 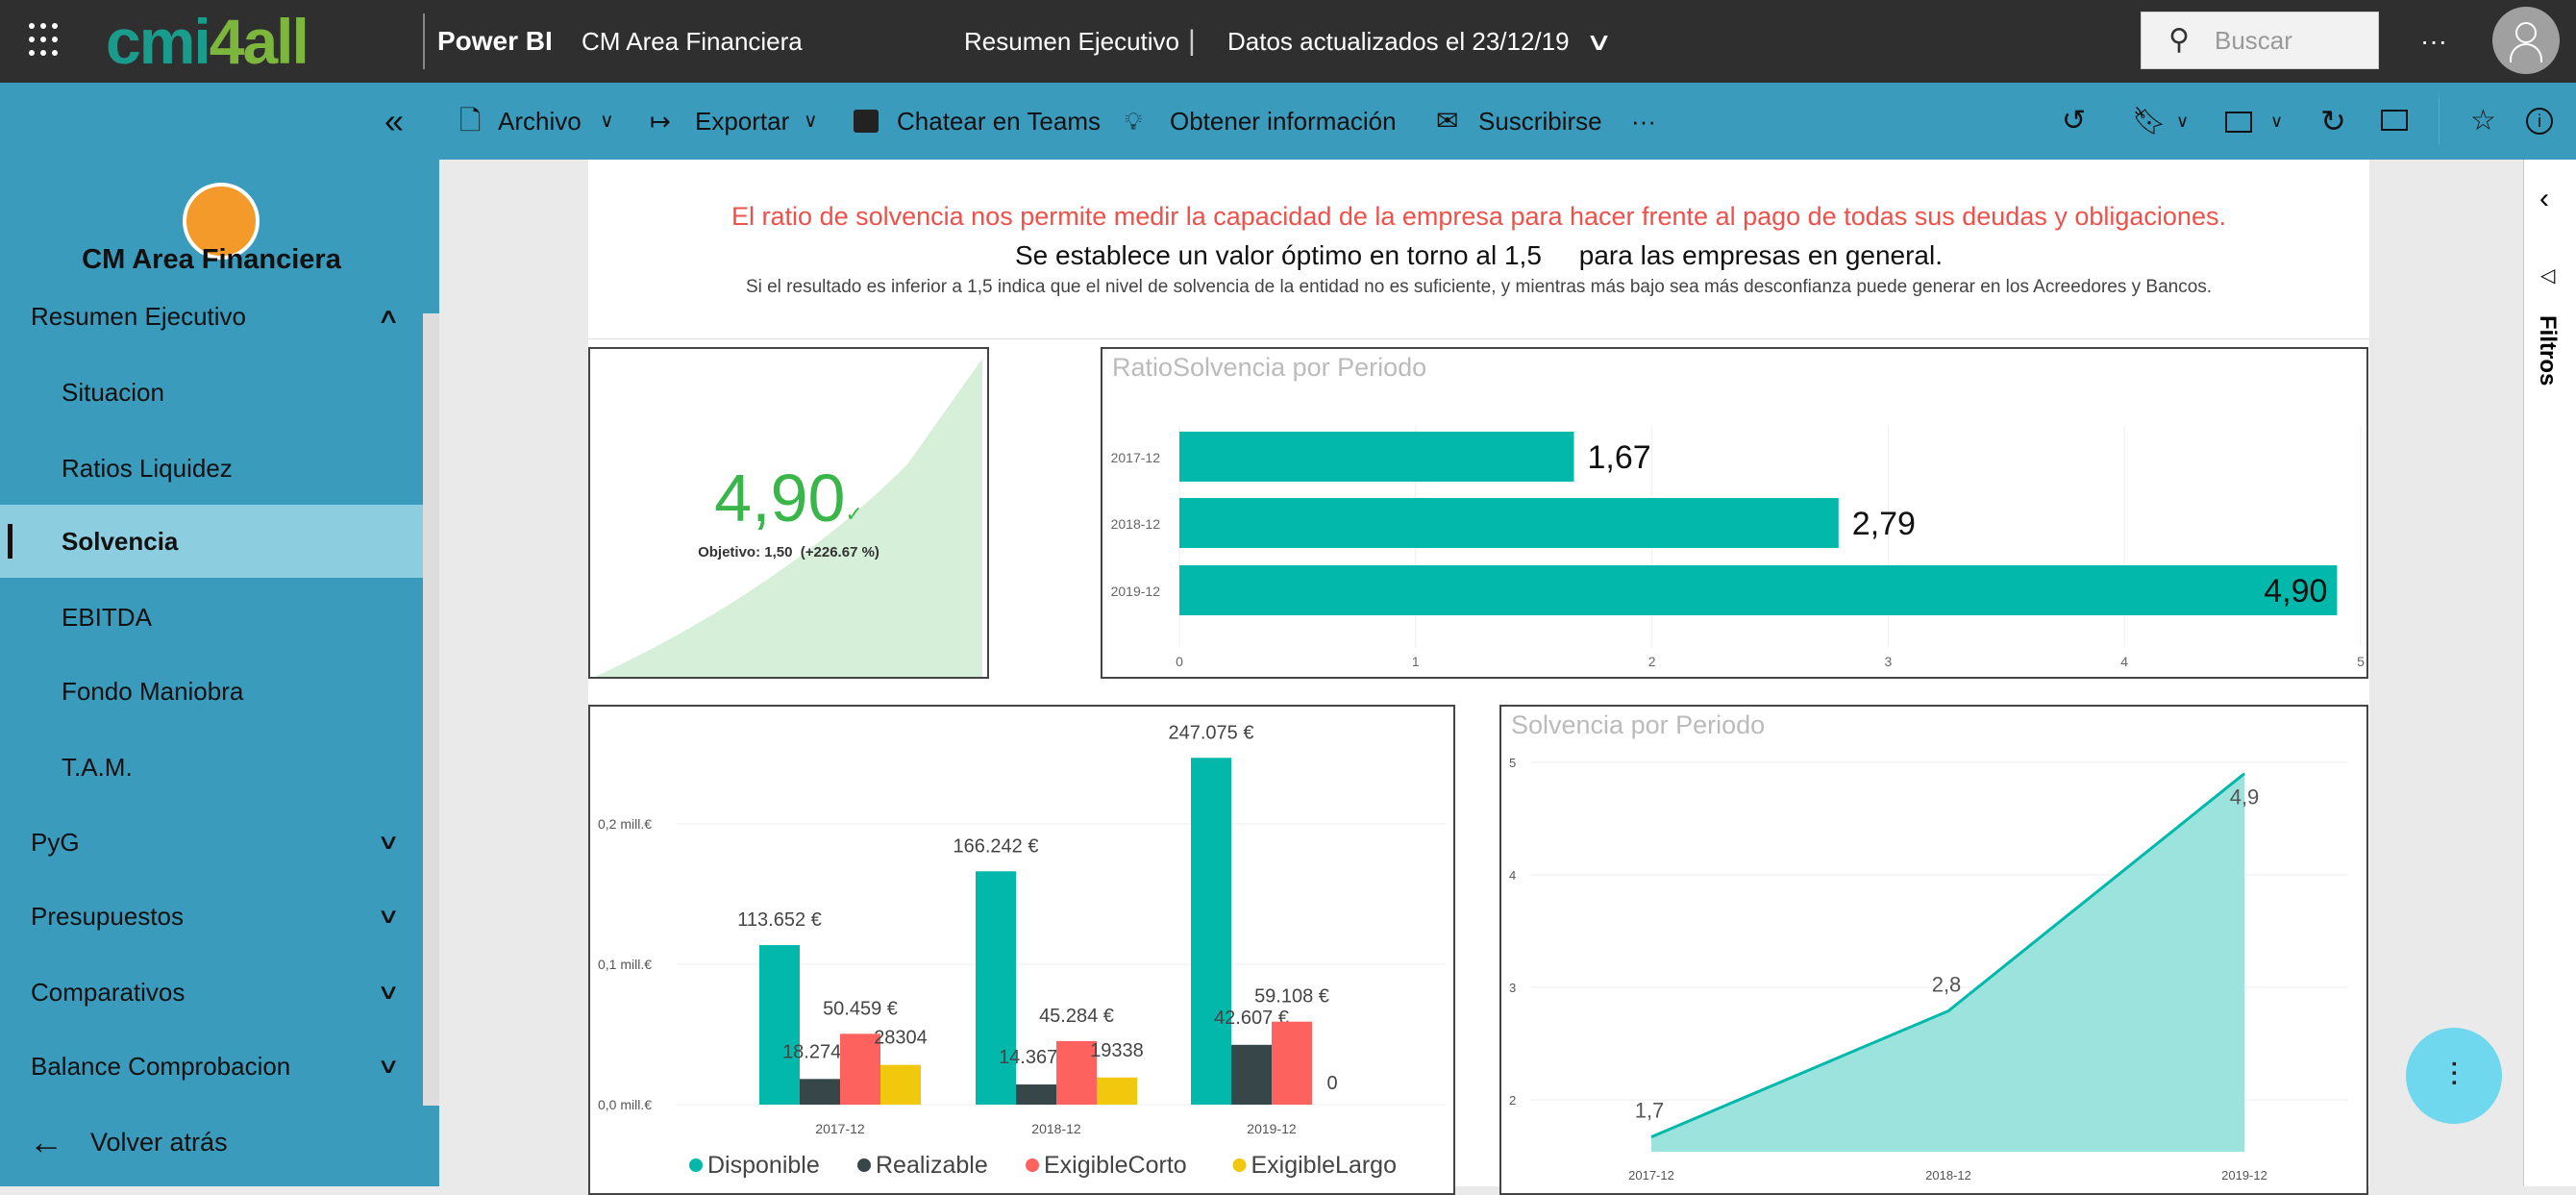 I want to click on kpi-goal: Objetivo: 1,50 (+226.67 %), so click(x=788, y=552).